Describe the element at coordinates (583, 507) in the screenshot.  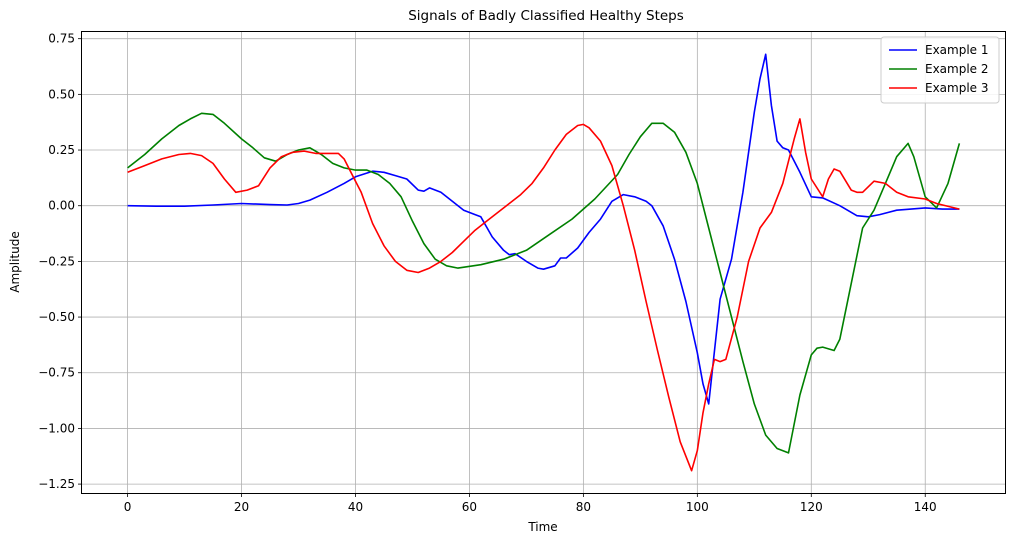
I see `x-tick-label: 80` at that location.